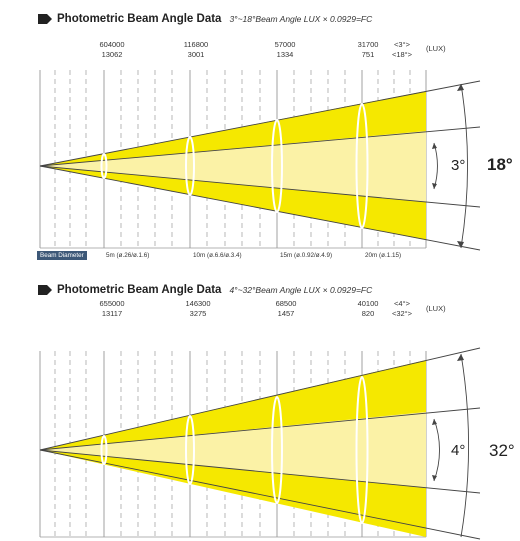  I want to click on beam-diameter-label: Beam Diameter, so click(62, 255).